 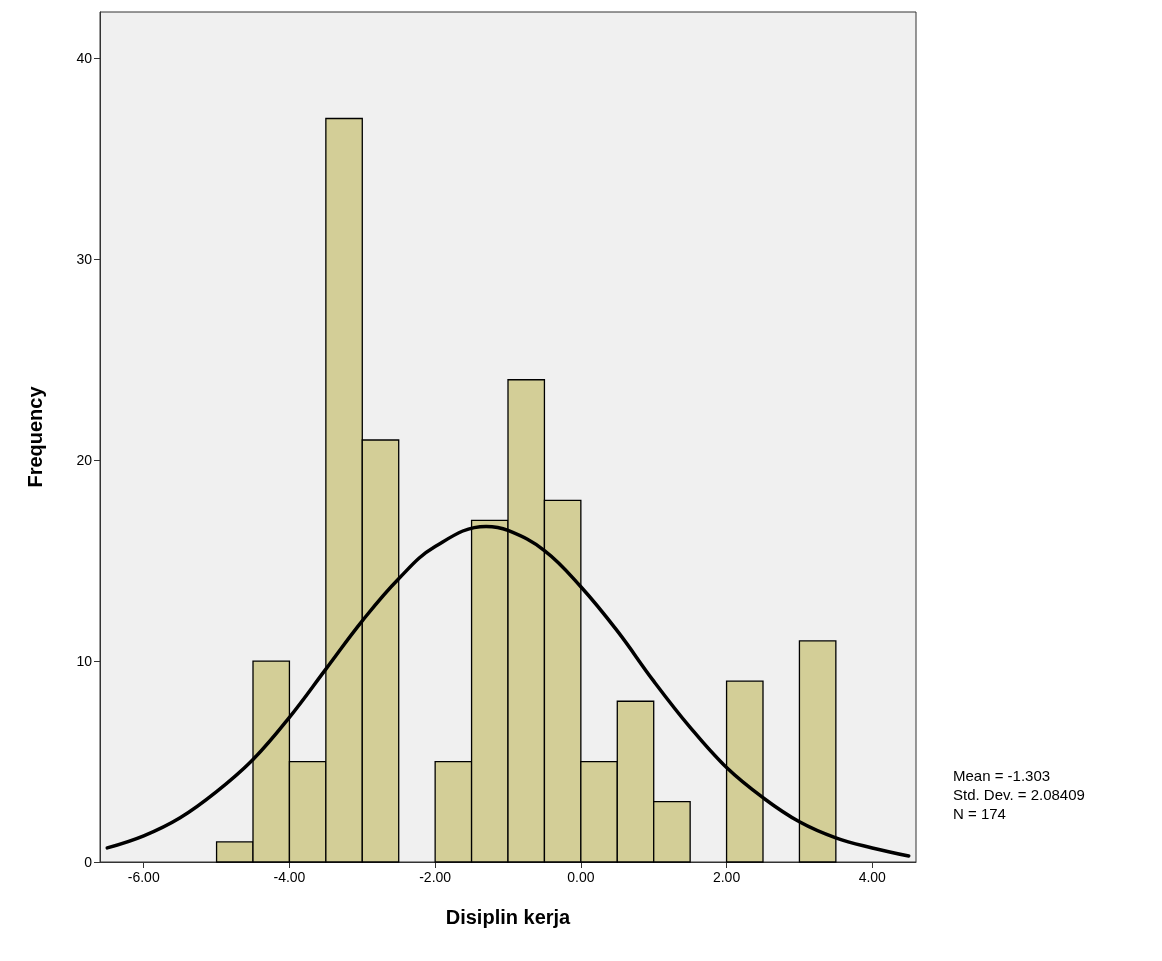 I want to click on x-tick-label: 2.00, so click(x=726, y=877).